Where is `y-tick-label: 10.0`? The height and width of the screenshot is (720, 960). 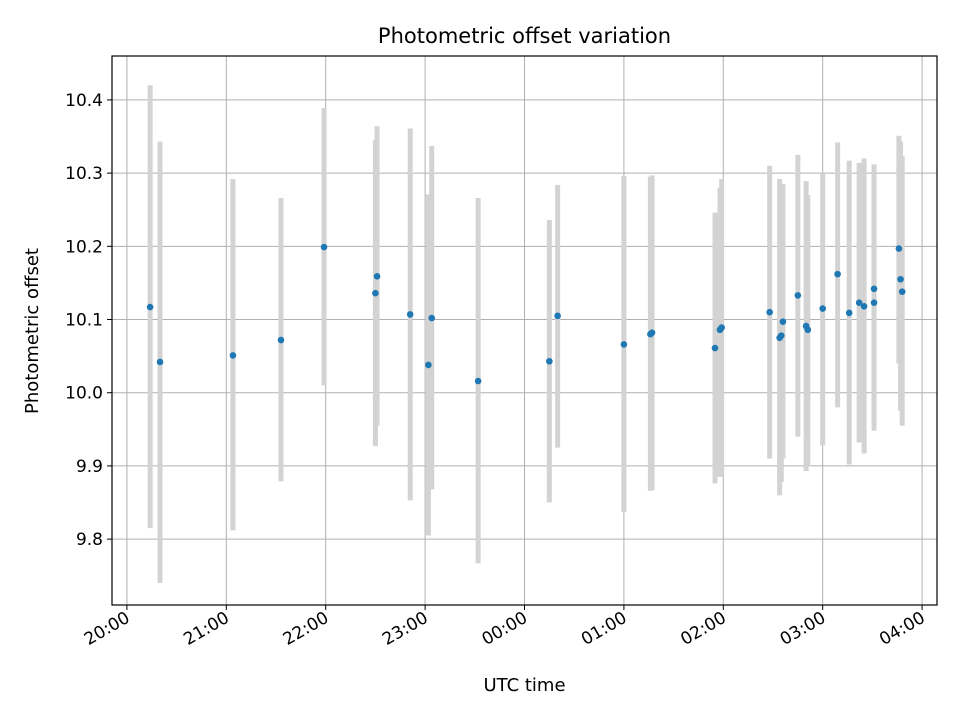 y-tick-label: 10.0 is located at coordinates (84, 394).